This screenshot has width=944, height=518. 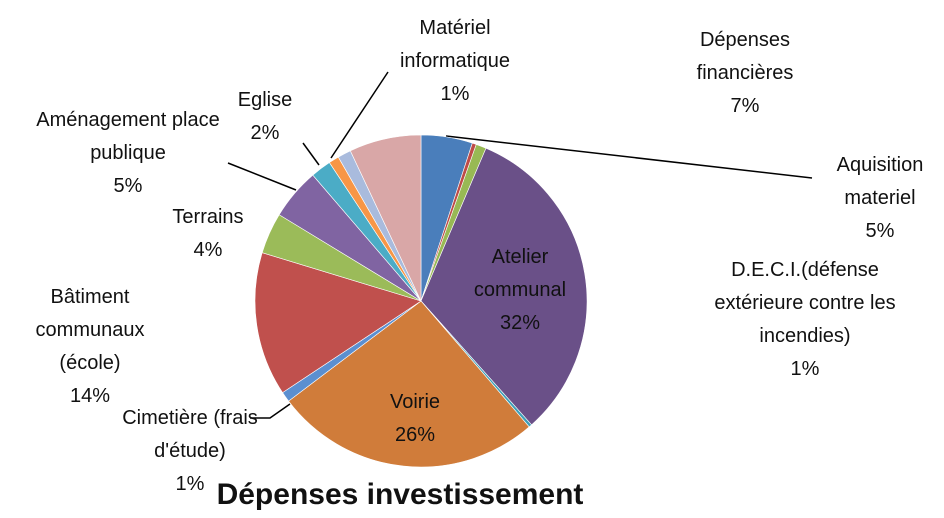 What do you see at coordinates (208, 250) in the screenshot?
I see `value-label: 4%` at bounding box center [208, 250].